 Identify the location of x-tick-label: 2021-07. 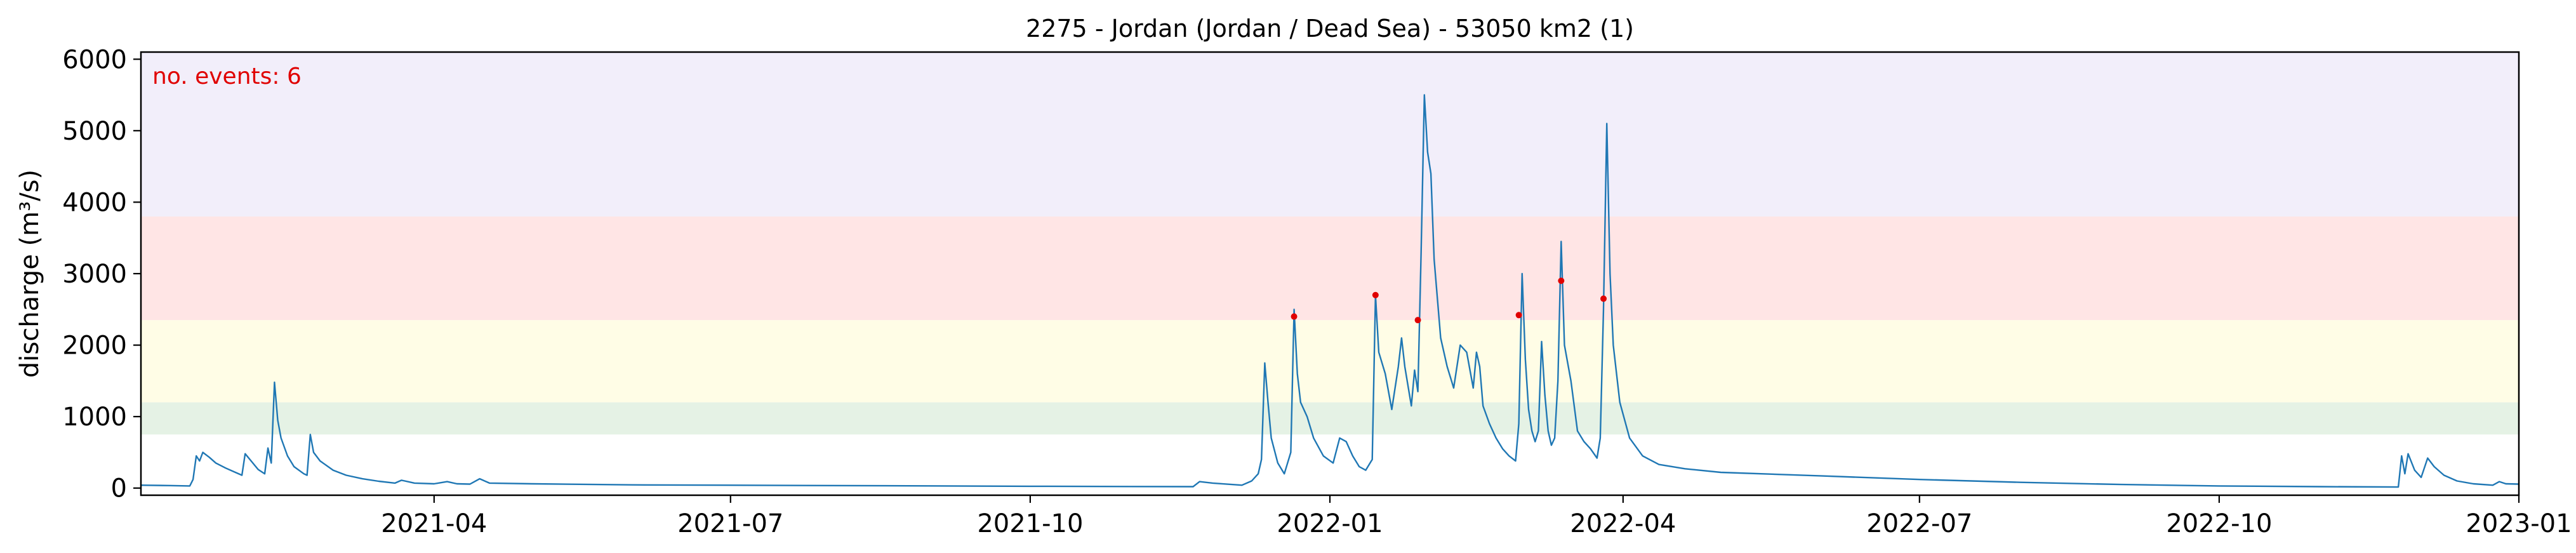
(730, 523).